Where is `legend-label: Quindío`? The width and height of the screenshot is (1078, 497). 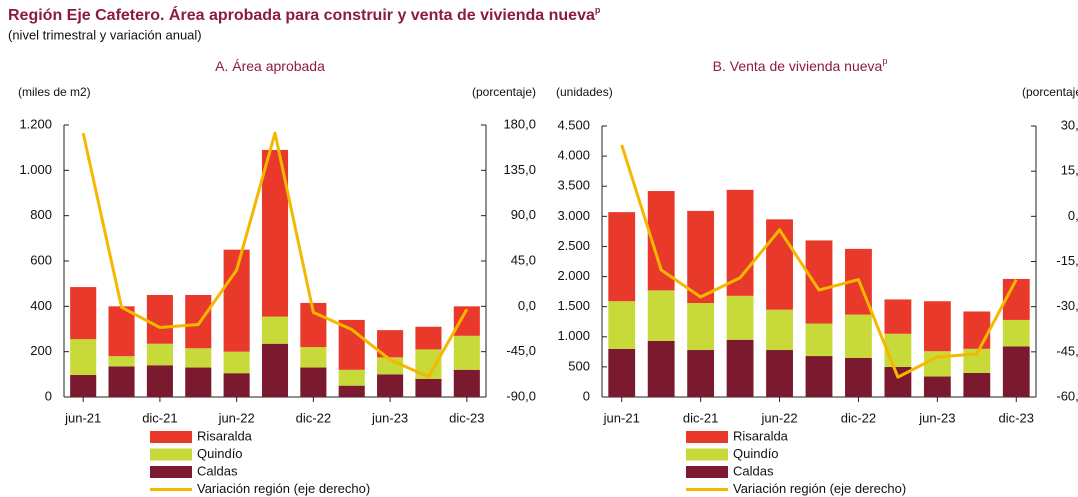
legend-label: Quindío is located at coordinates (756, 453).